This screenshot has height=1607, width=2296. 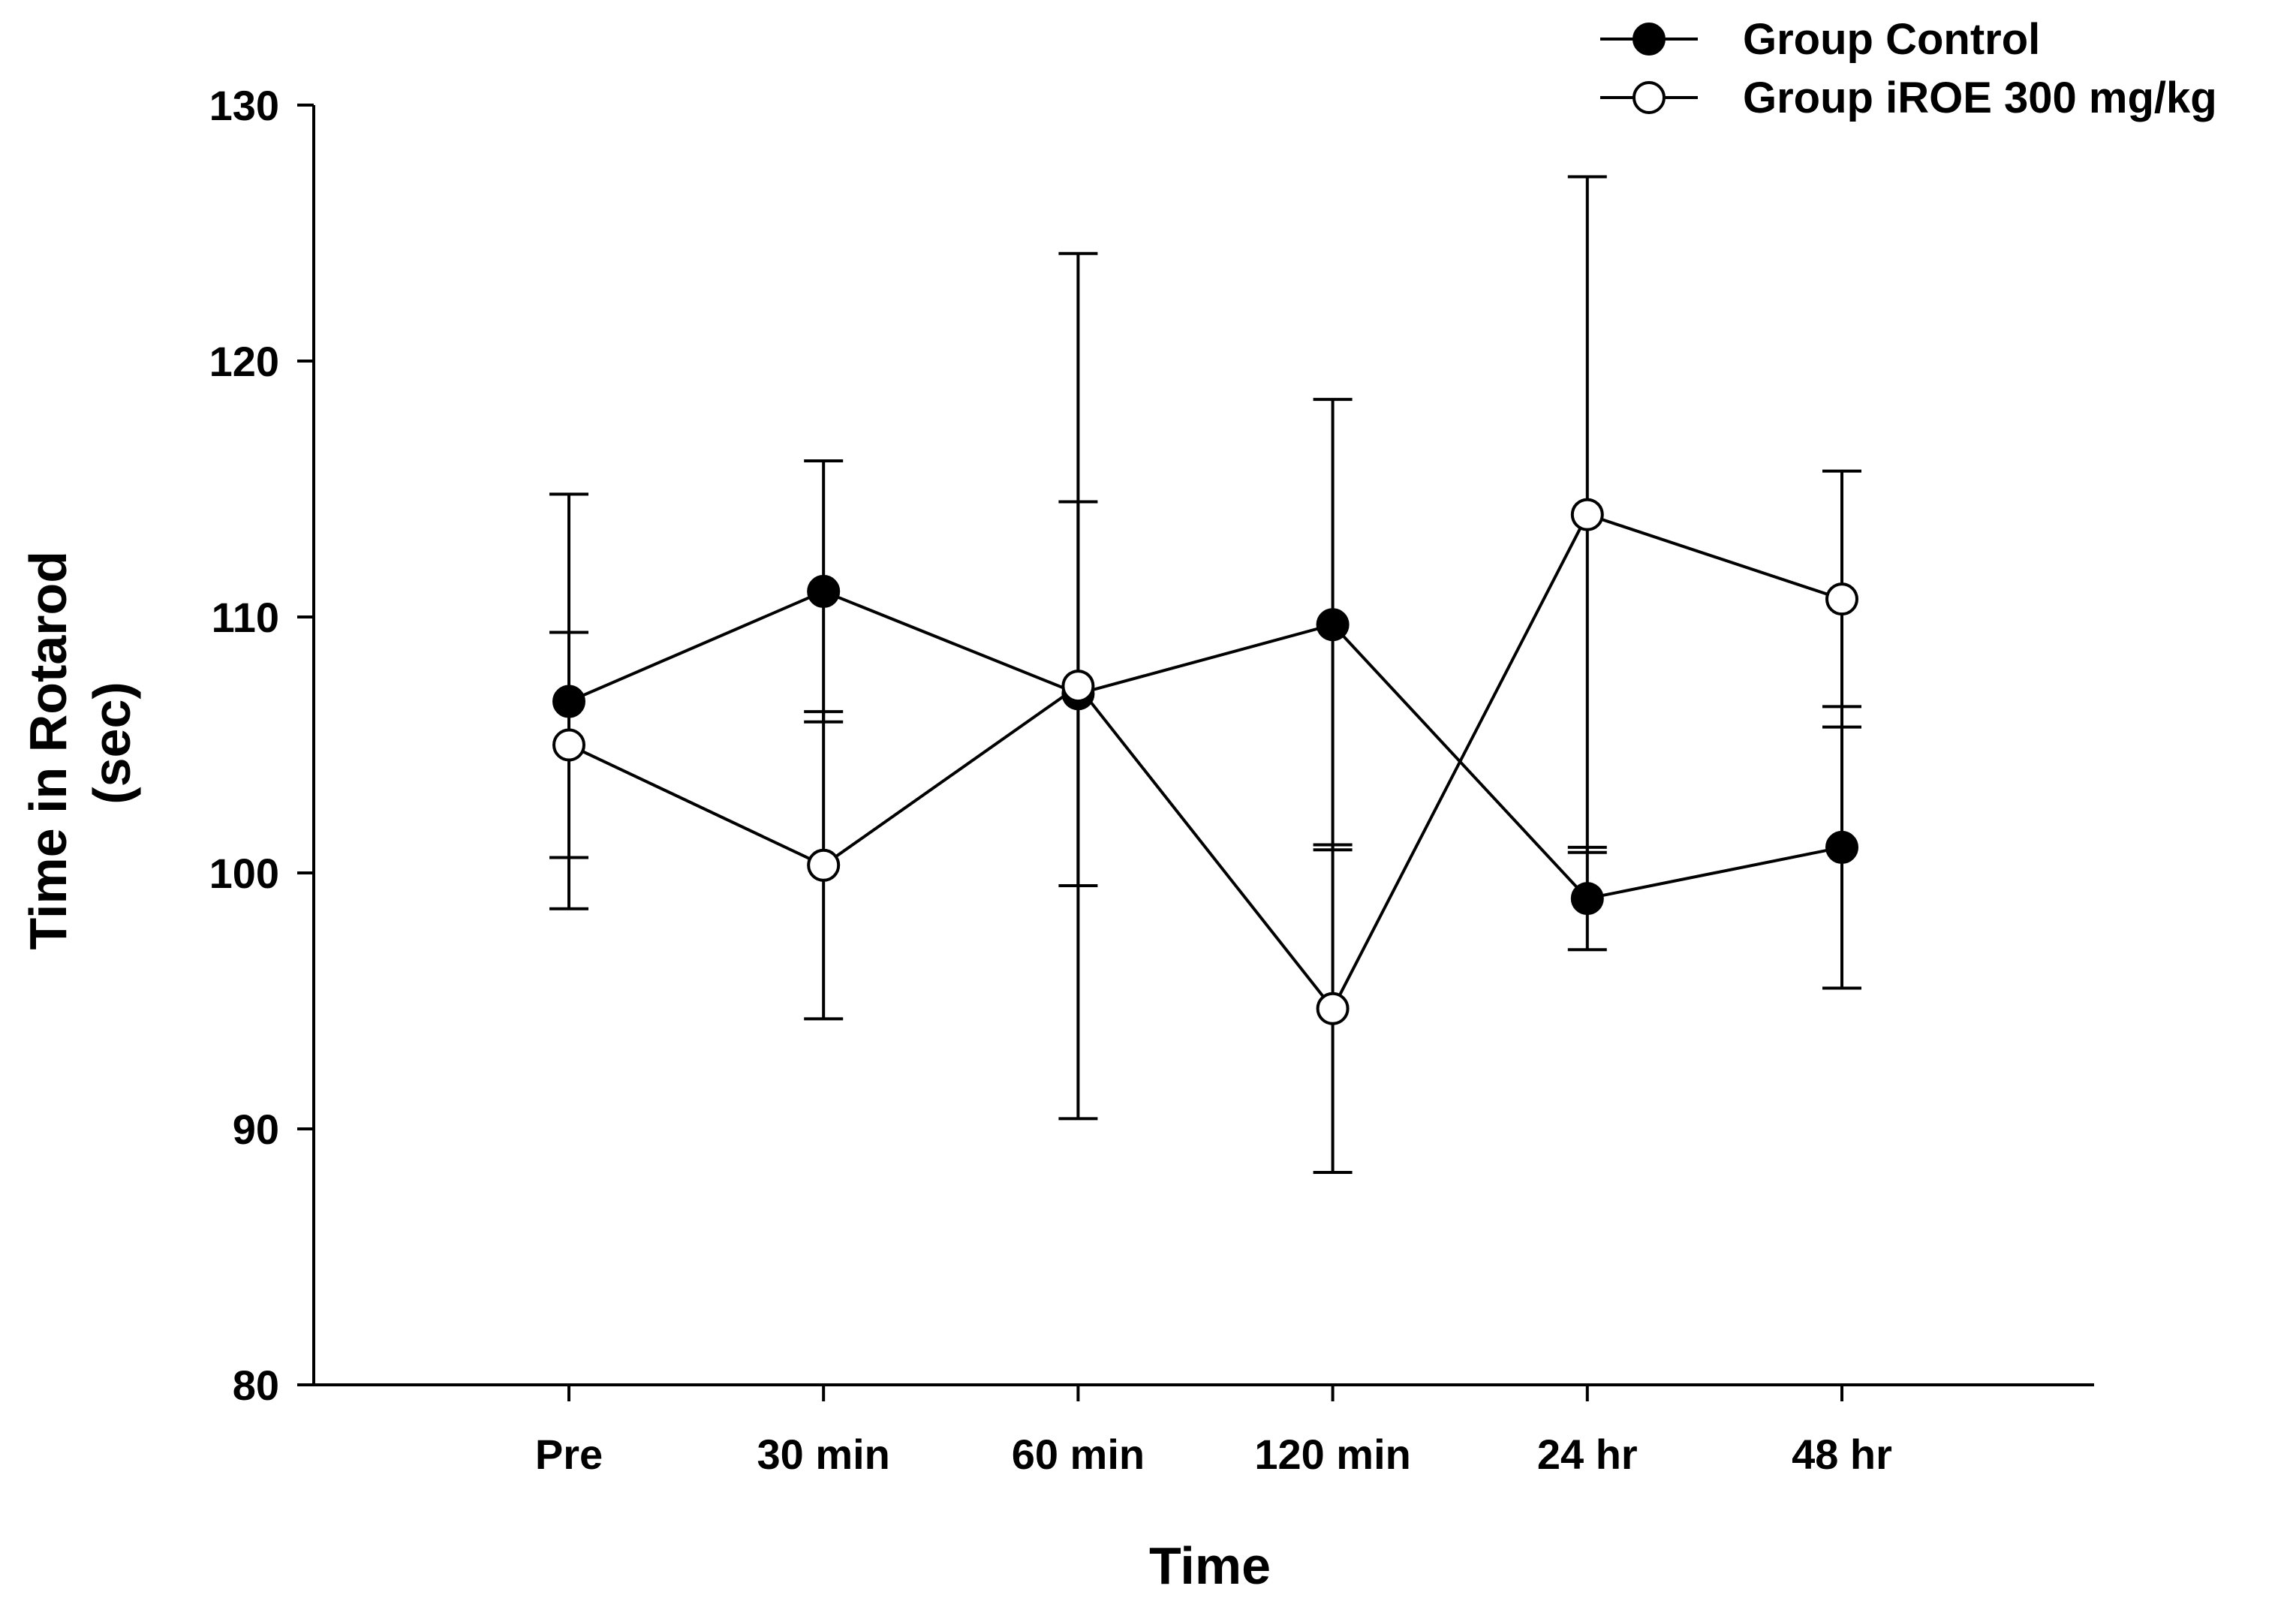 I want to click on x-tick-label: Pre, so click(x=569, y=1454).